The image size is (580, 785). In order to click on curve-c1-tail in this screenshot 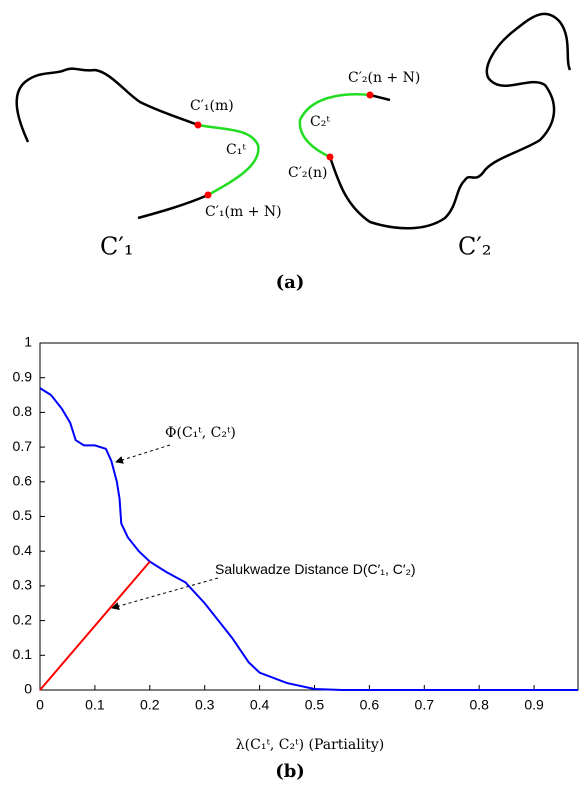, I will do `click(173, 206)`.